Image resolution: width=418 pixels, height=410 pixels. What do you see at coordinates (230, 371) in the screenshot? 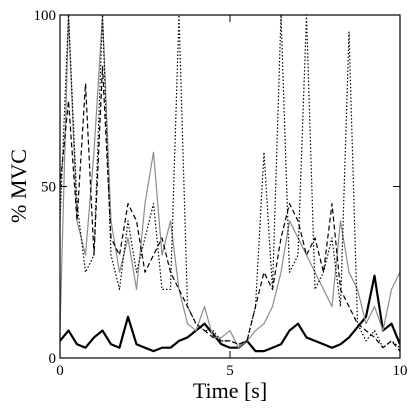
I see `x-tick-label: 5` at bounding box center [230, 371].